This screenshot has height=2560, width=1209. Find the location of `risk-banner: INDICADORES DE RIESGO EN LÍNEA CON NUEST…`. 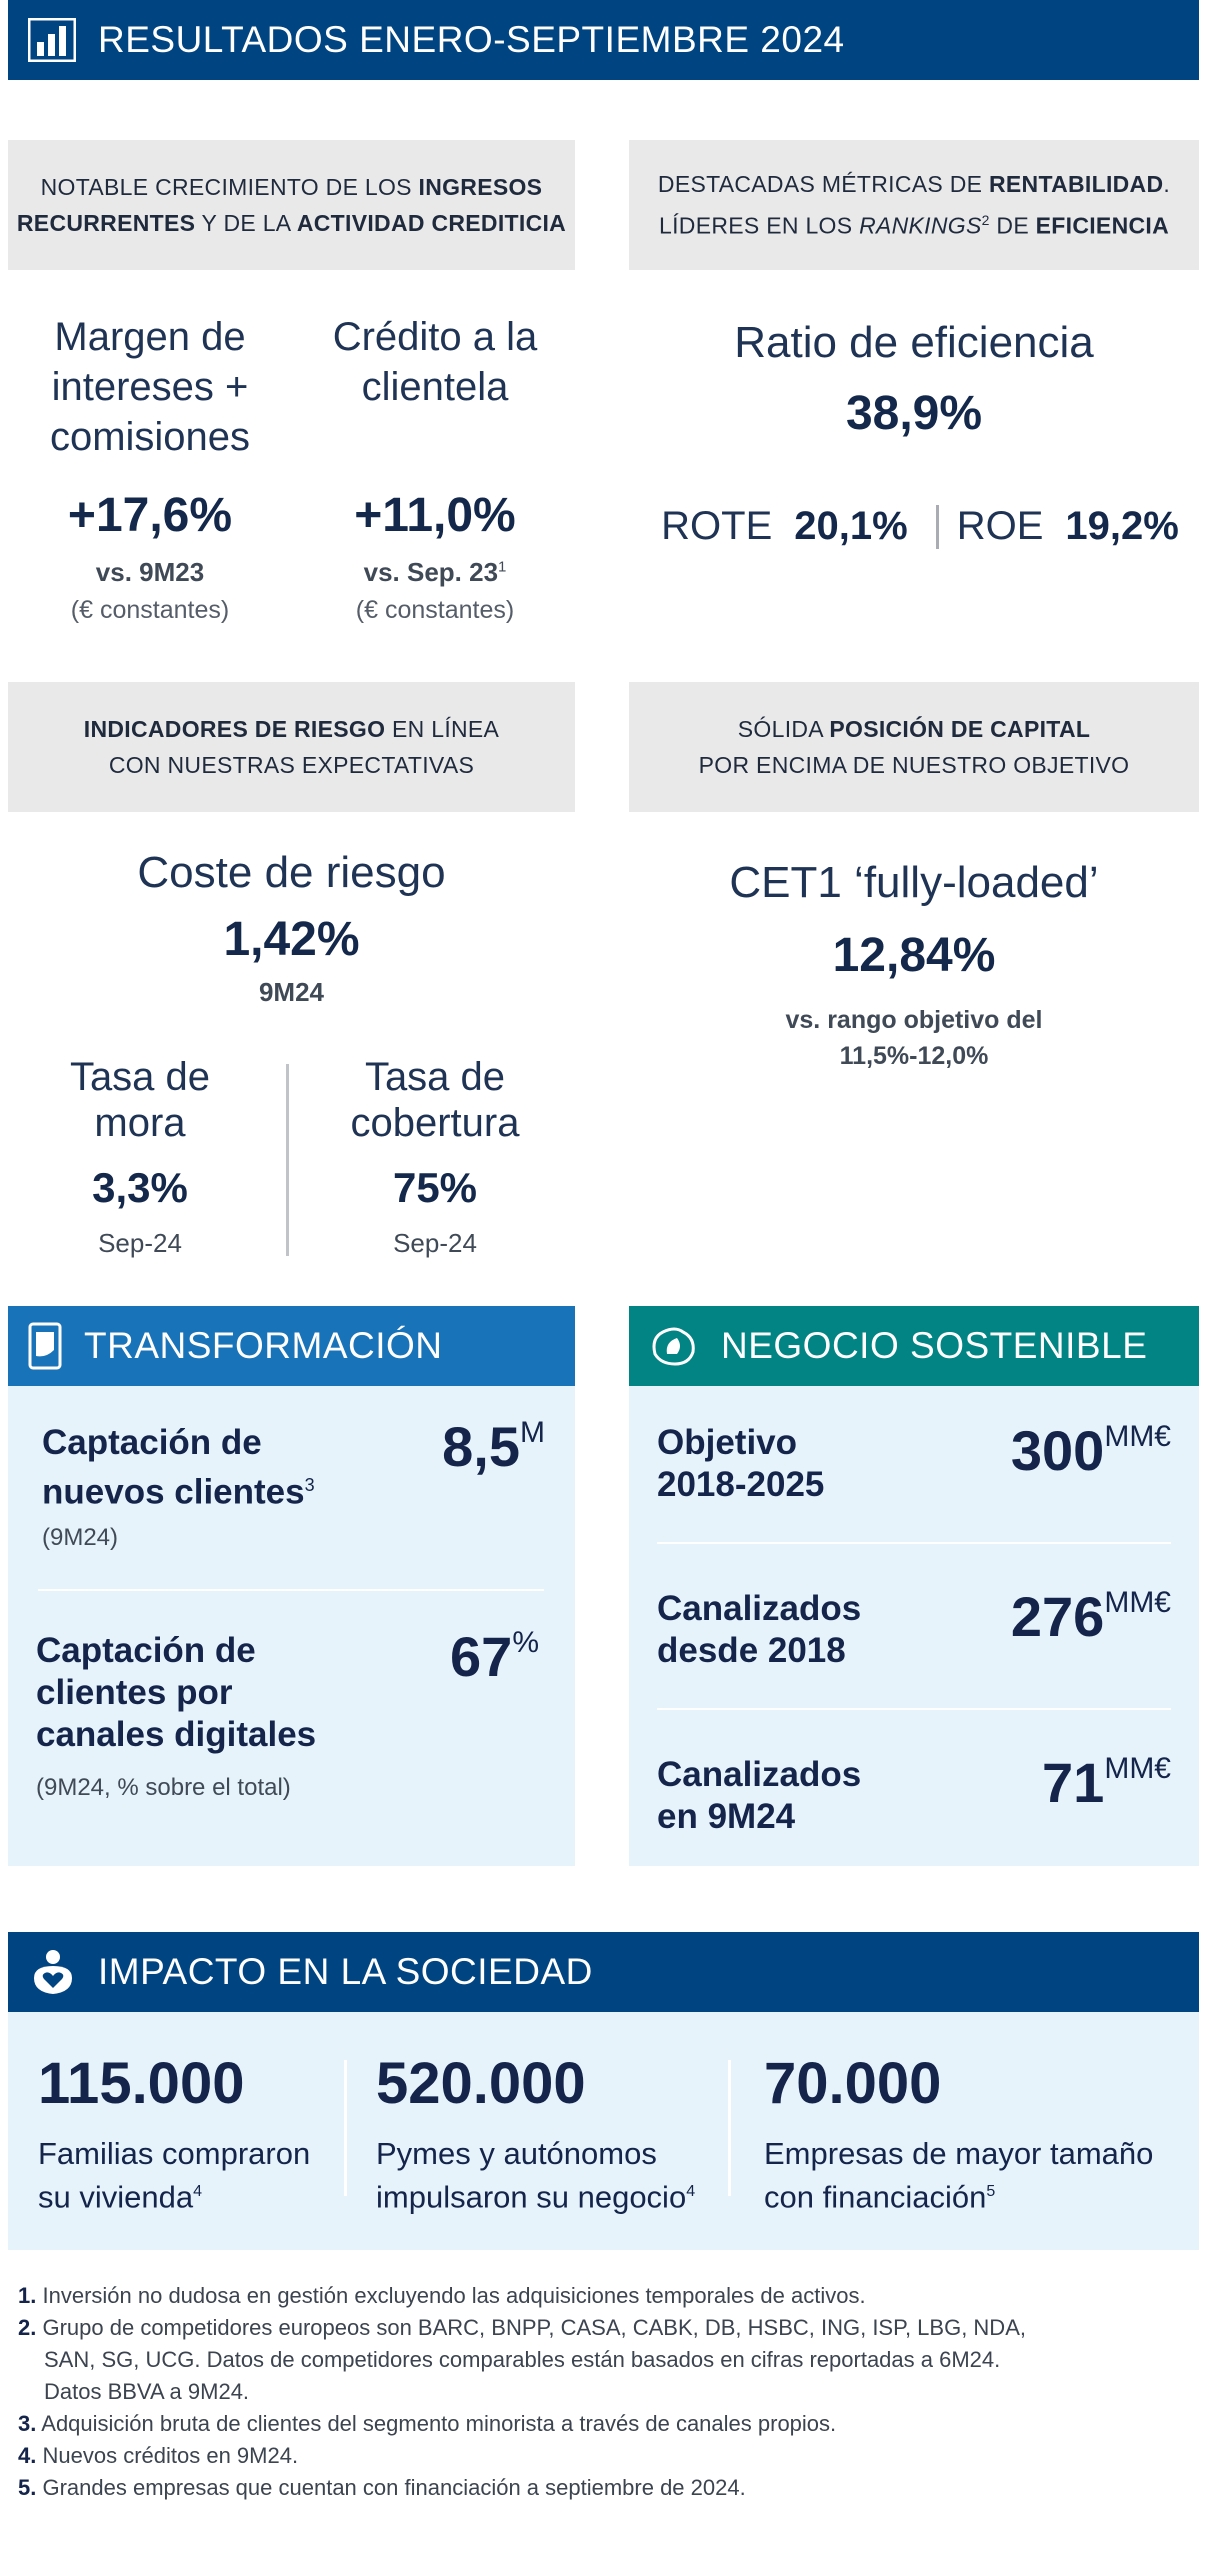

risk-banner: INDICADORES DE RIESGO EN LÍNEA CON NUEST… is located at coordinates (291, 747).